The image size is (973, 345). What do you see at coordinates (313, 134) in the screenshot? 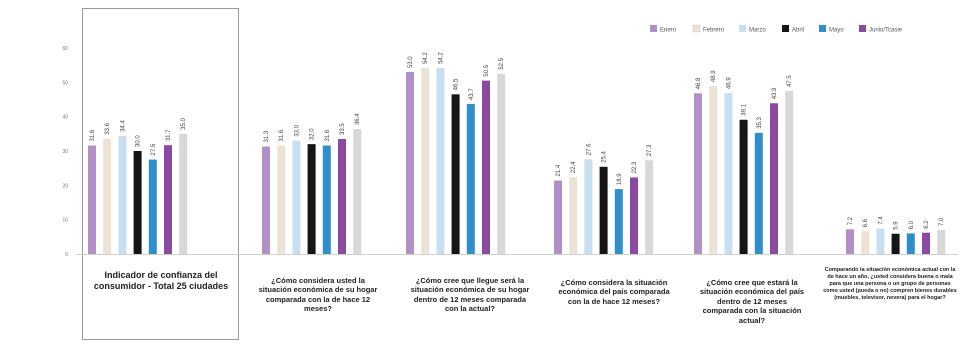
I see `bar-value-label: 32.0` at bounding box center [313, 134].